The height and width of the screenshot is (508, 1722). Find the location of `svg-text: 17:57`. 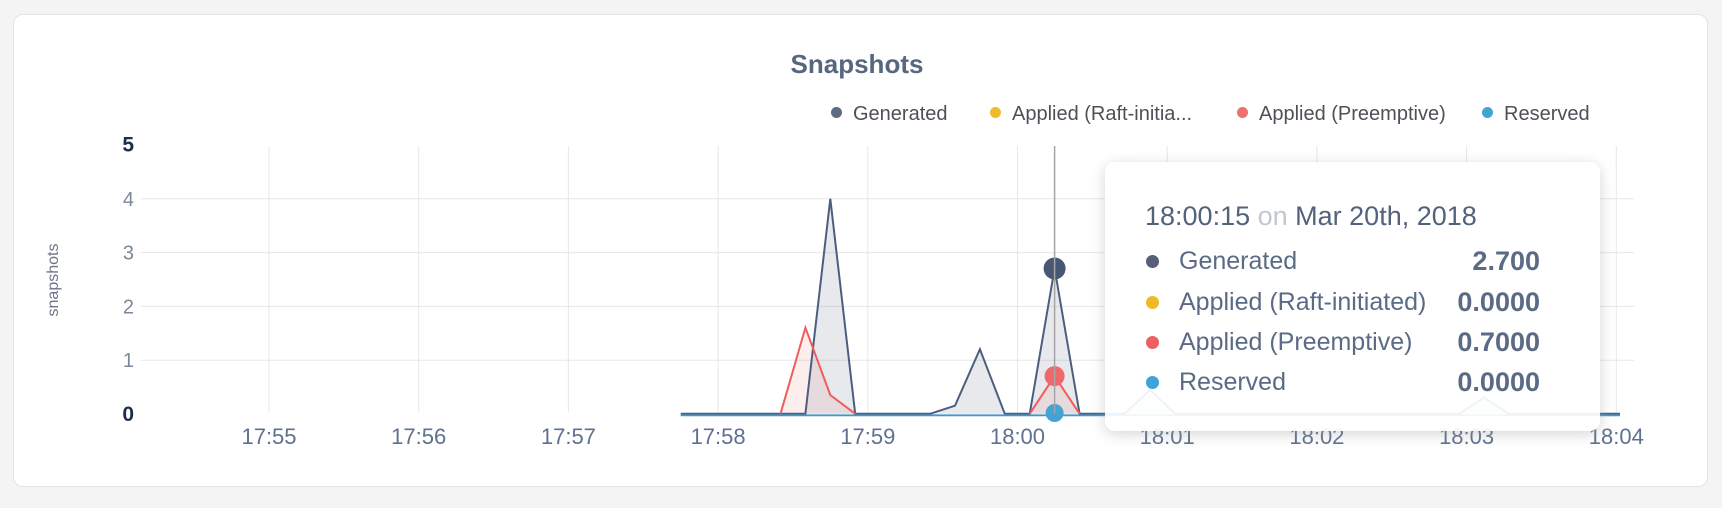

svg-text: 17:57 is located at coordinates (568, 436).